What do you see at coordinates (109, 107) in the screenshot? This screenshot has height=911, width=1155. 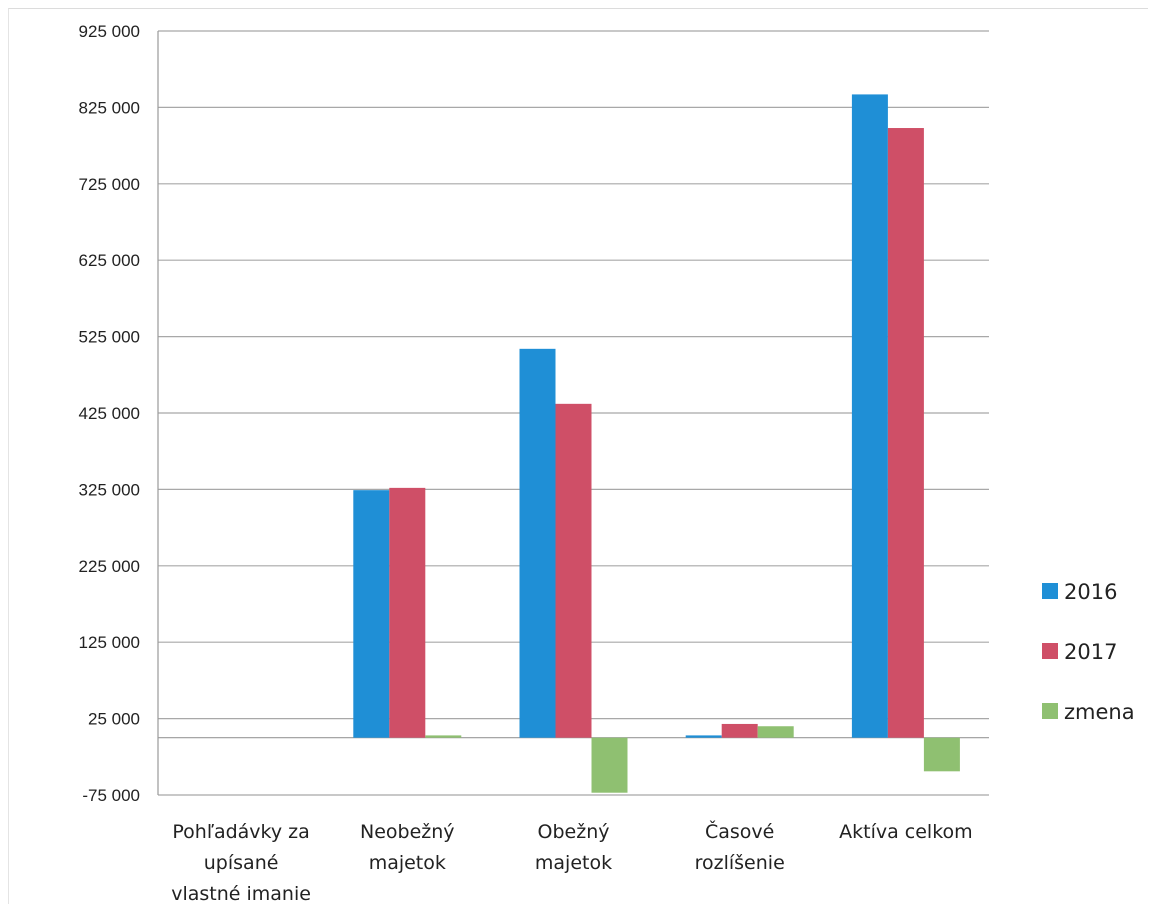 I see `y-tick-label: 825 000` at bounding box center [109, 107].